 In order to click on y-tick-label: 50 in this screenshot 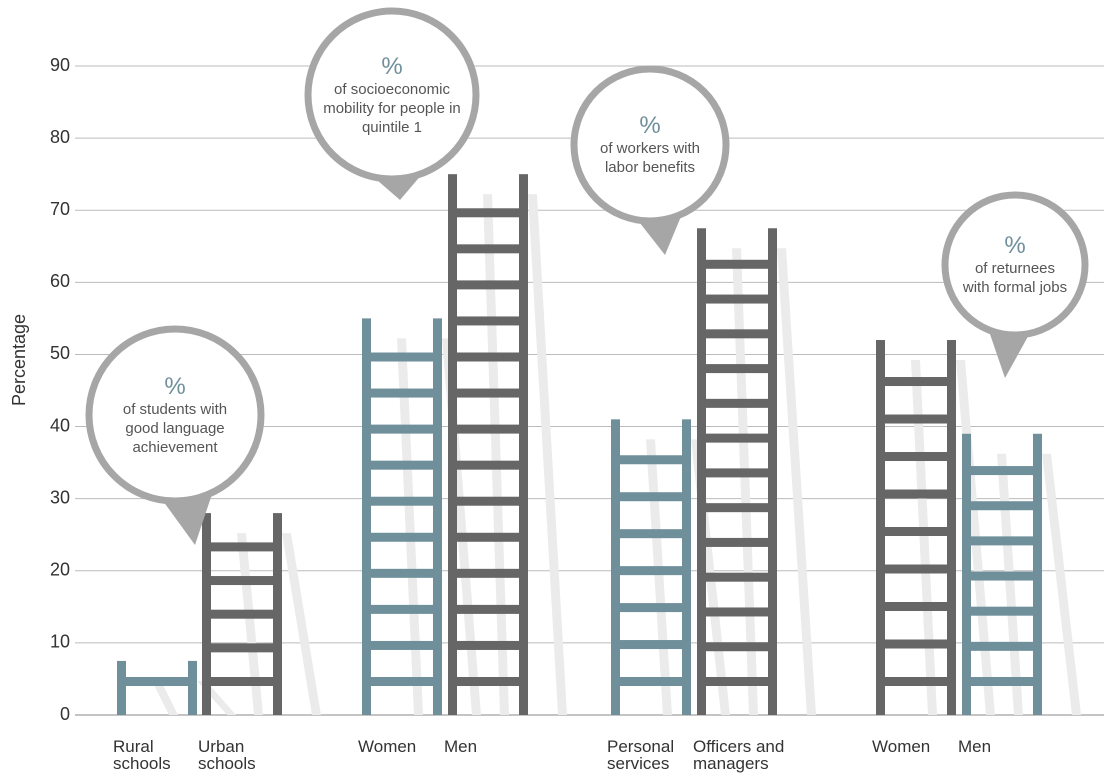, I will do `click(60, 353)`.